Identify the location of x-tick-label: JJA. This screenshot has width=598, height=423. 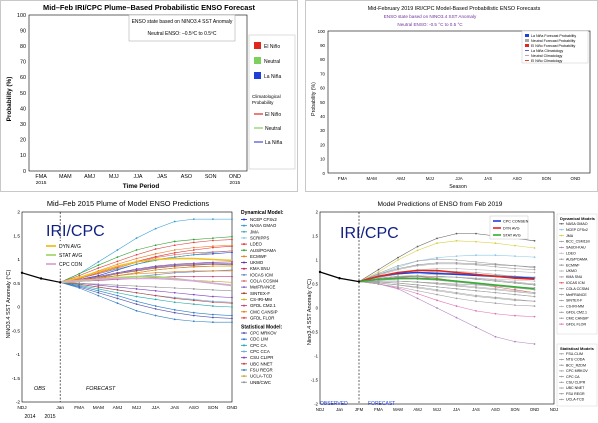
(138, 177).